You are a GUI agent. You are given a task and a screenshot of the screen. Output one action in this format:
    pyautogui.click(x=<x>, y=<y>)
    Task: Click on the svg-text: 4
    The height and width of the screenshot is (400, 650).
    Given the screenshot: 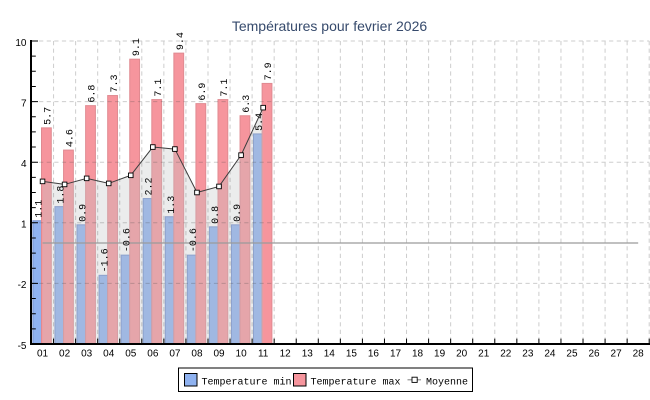 What is the action you would take?
    pyautogui.click(x=24, y=164)
    